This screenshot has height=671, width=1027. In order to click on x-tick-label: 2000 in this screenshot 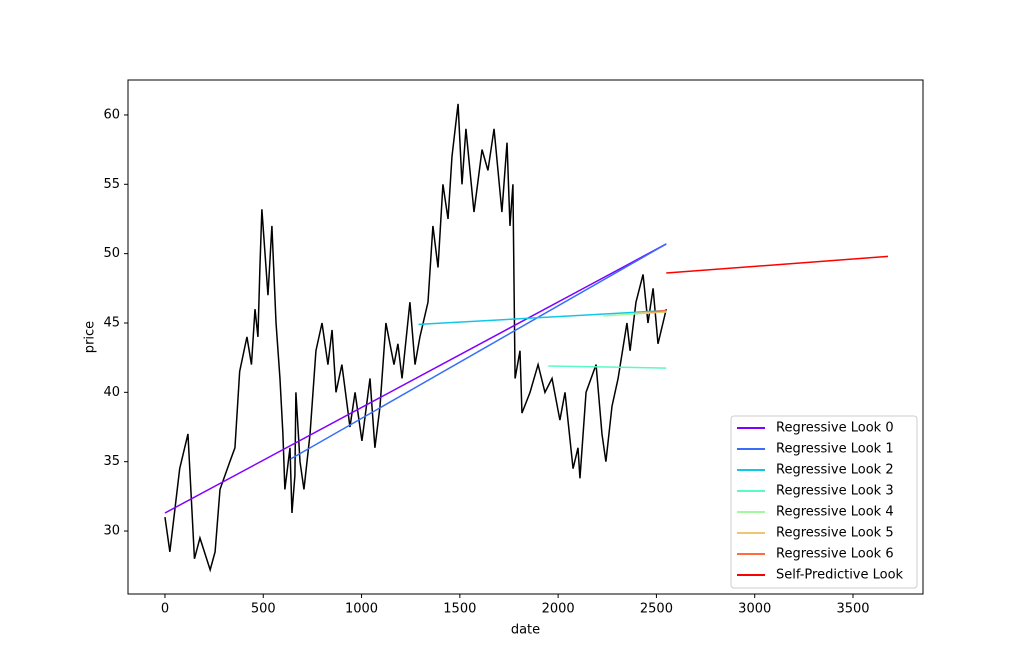, I will do `click(558, 609)`.